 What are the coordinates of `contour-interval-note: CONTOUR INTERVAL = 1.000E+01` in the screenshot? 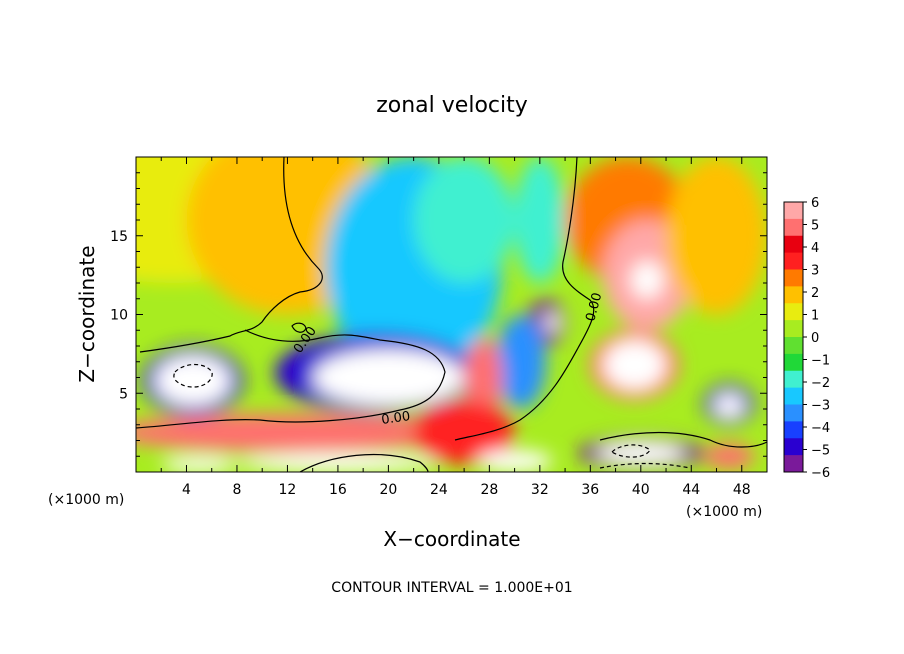 It's located at (451, 588).